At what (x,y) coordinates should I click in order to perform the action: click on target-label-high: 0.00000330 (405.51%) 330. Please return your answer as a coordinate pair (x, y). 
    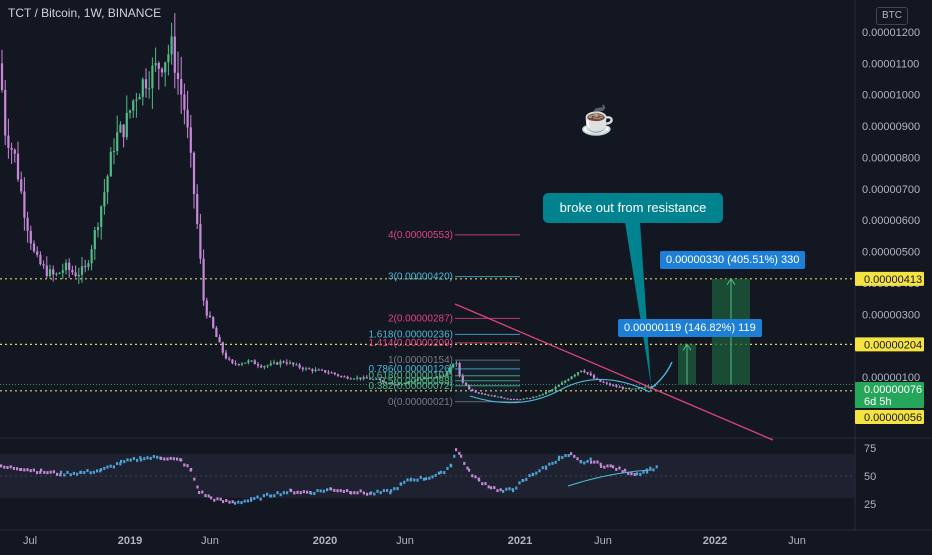
    Looking at the image, I should click on (733, 260).